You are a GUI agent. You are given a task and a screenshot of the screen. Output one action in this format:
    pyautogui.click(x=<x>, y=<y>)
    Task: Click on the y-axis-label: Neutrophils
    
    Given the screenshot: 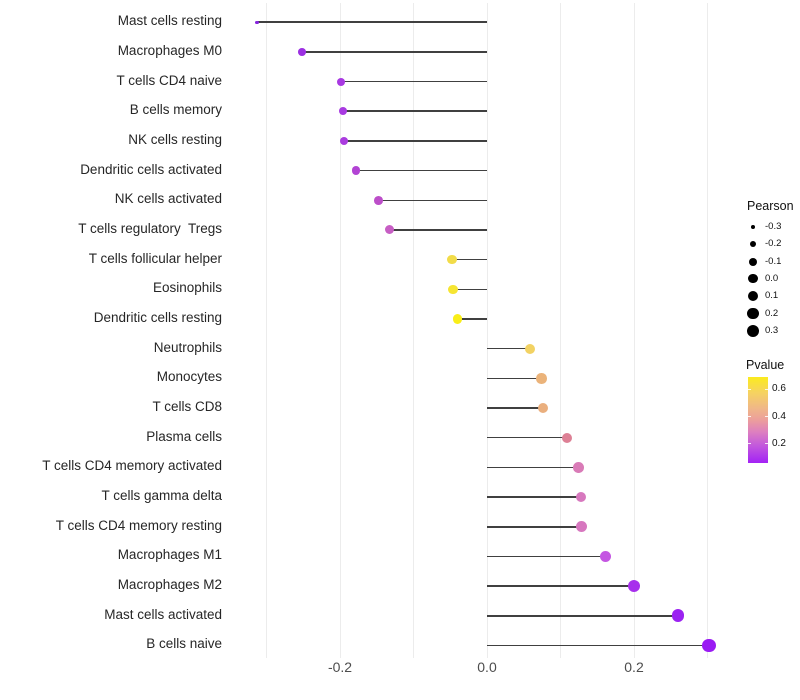 What is the action you would take?
    pyautogui.click(x=187, y=347)
    